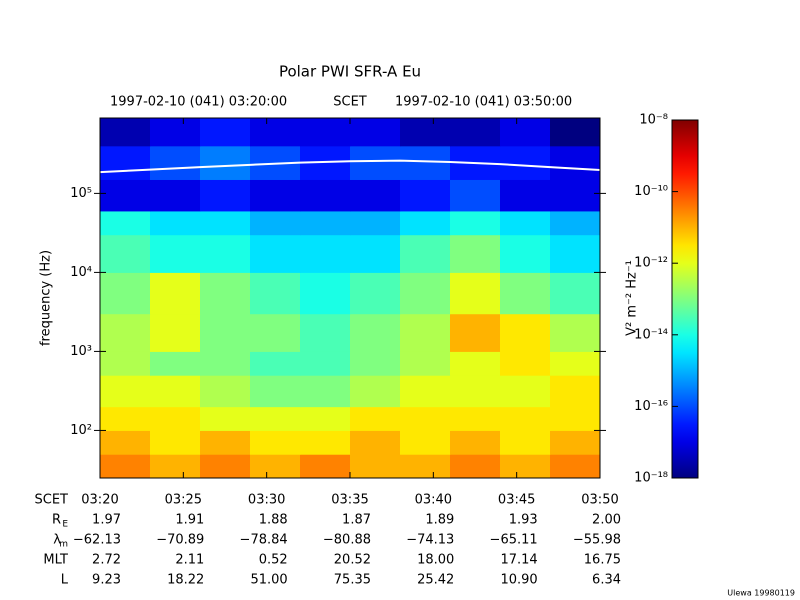 The width and height of the screenshot is (800, 600). What do you see at coordinates (266, 500) in the screenshot?
I see `x-tick-label: 03:30` at bounding box center [266, 500].